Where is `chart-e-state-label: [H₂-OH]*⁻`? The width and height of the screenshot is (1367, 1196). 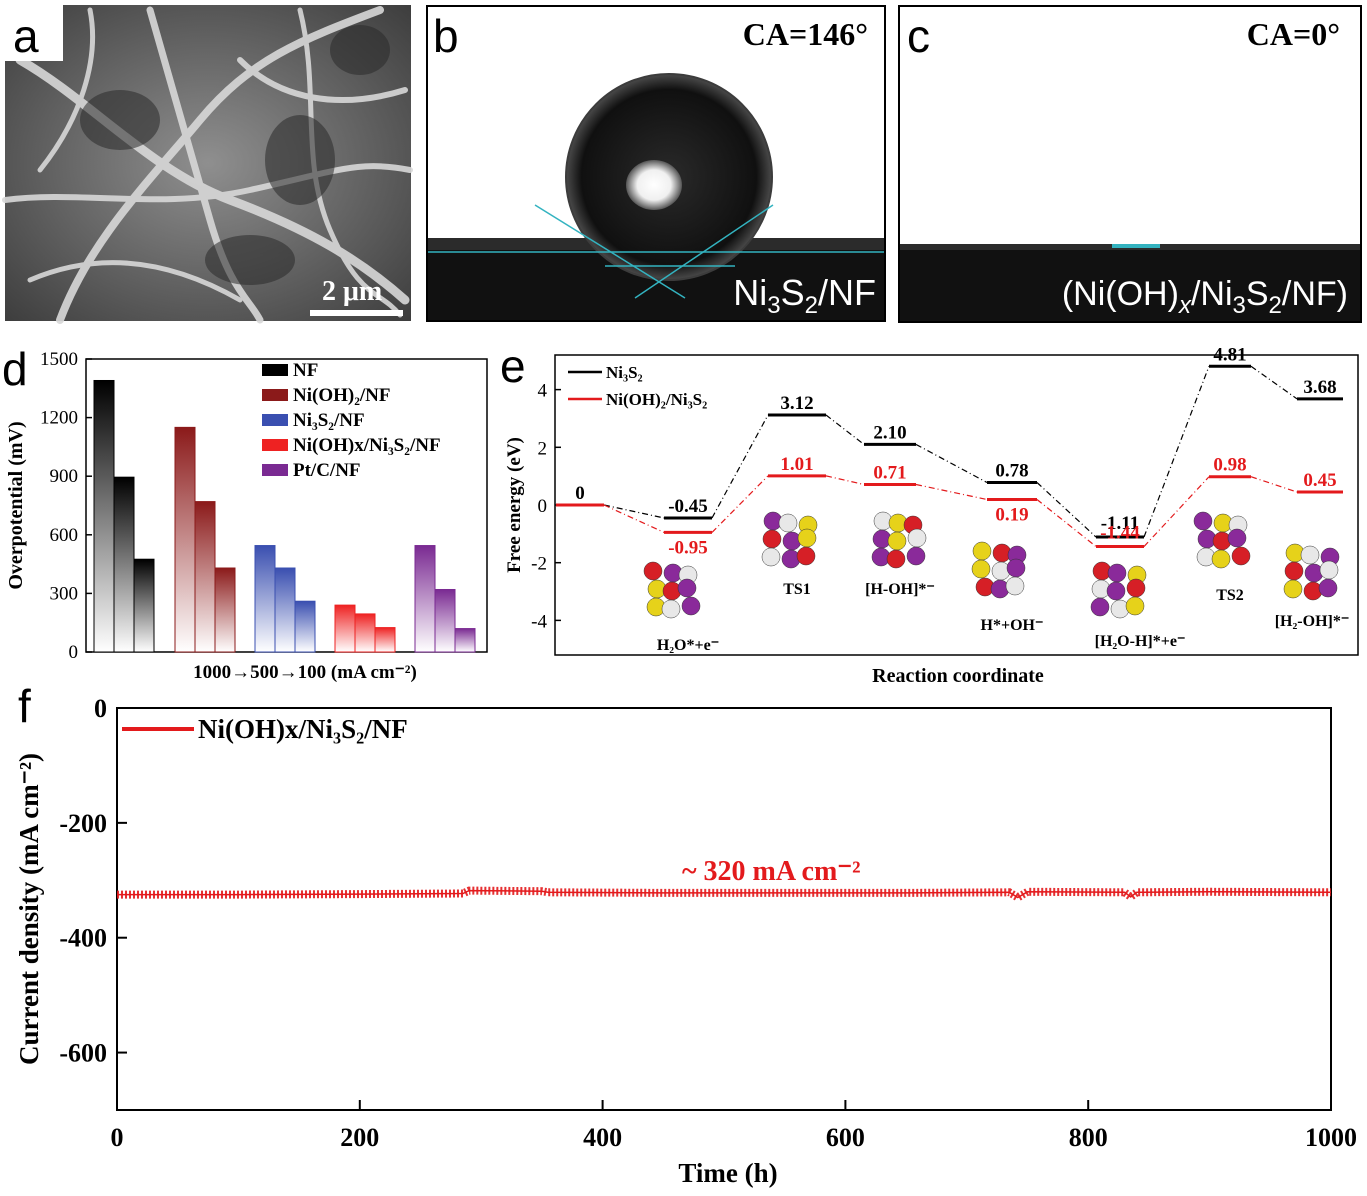 chart-e-state-label: [H₂-OH]*⁻ is located at coordinates (1312, 621).